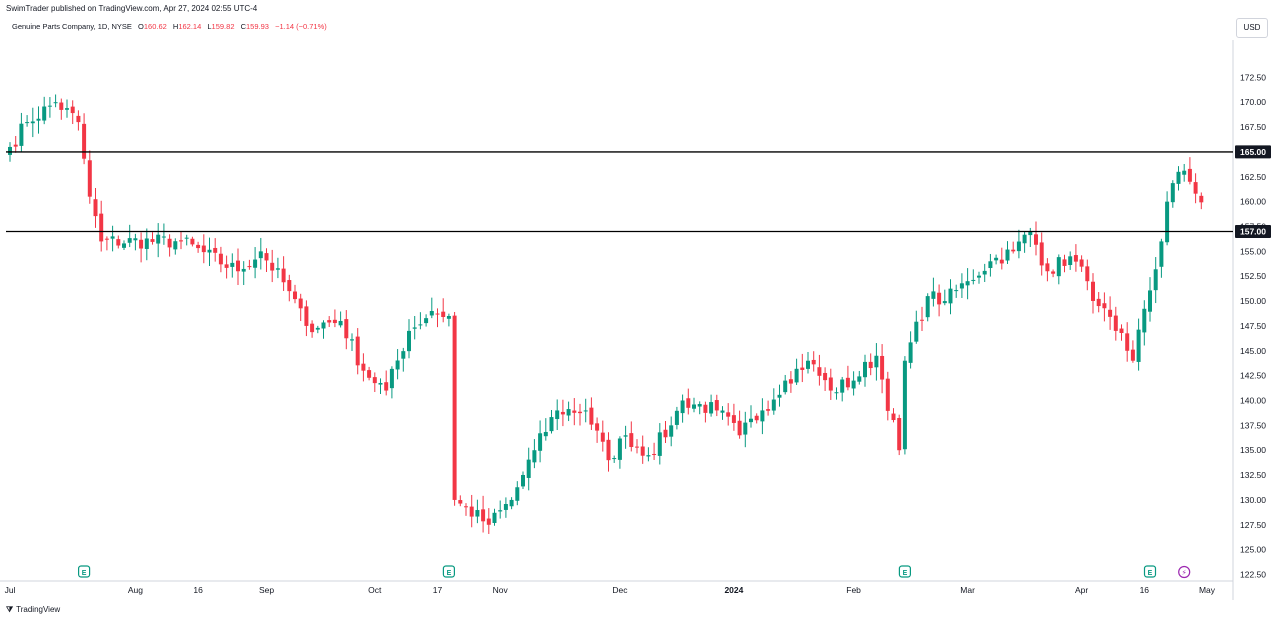 The image size is (1280, 622). What do you see at coordinates (223, 26) in the screenshot?
I see `low-value: 159.82` at bounding box center [223, 26].